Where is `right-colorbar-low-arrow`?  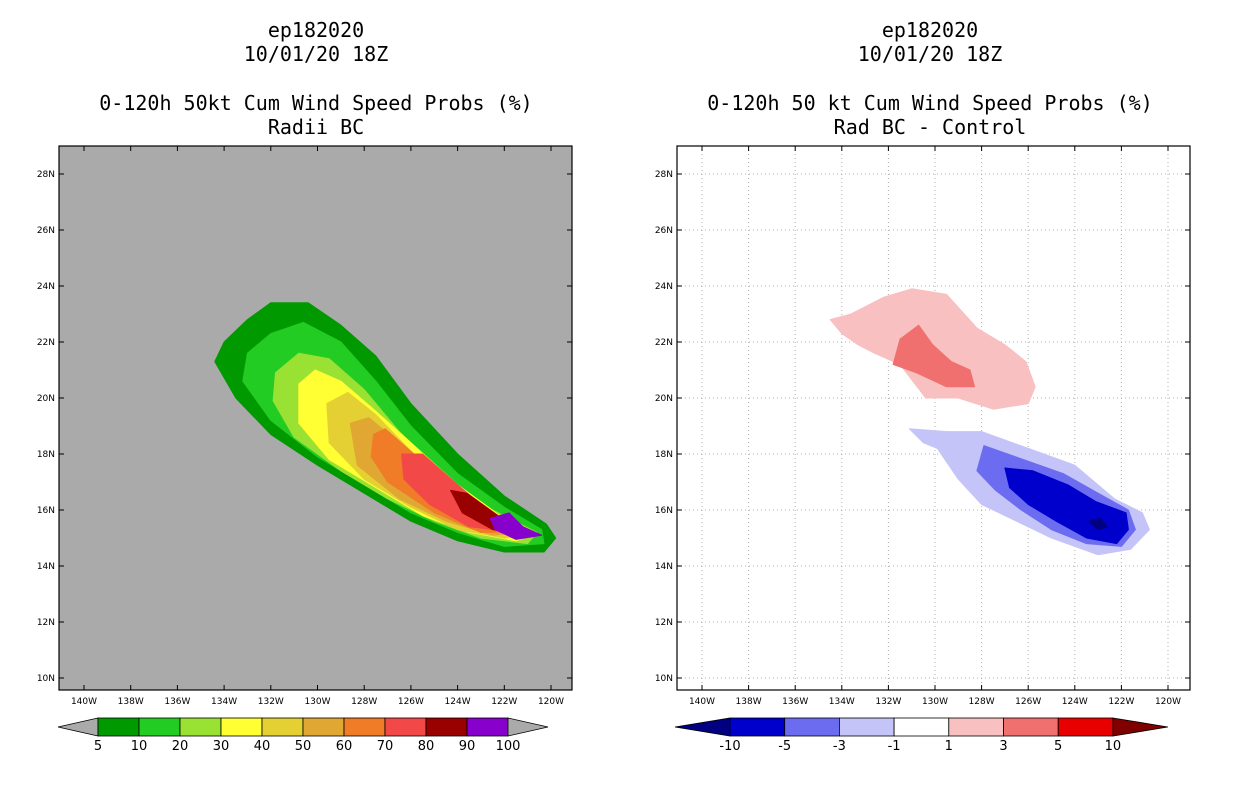 right-colorbar-low-arrow is located at coordinates (702, 727).